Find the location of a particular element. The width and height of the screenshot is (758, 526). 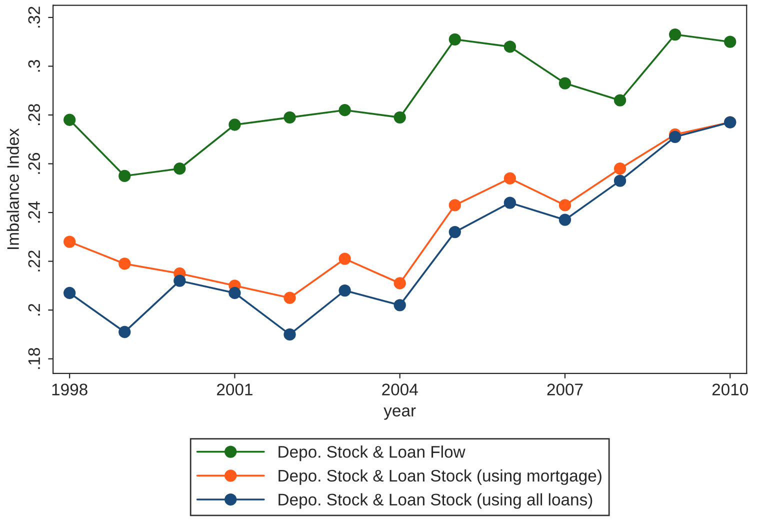

y-tick-label: .22 is located at coordinates (34, 261).